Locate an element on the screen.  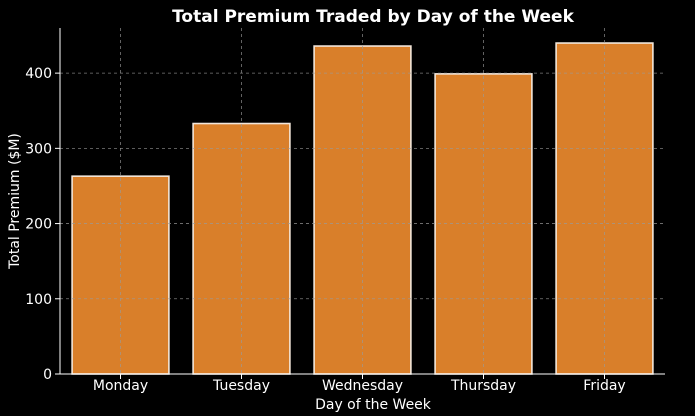
chart-title: Total Premium Traded by Day of the Week is located at coordinates (373, 17).